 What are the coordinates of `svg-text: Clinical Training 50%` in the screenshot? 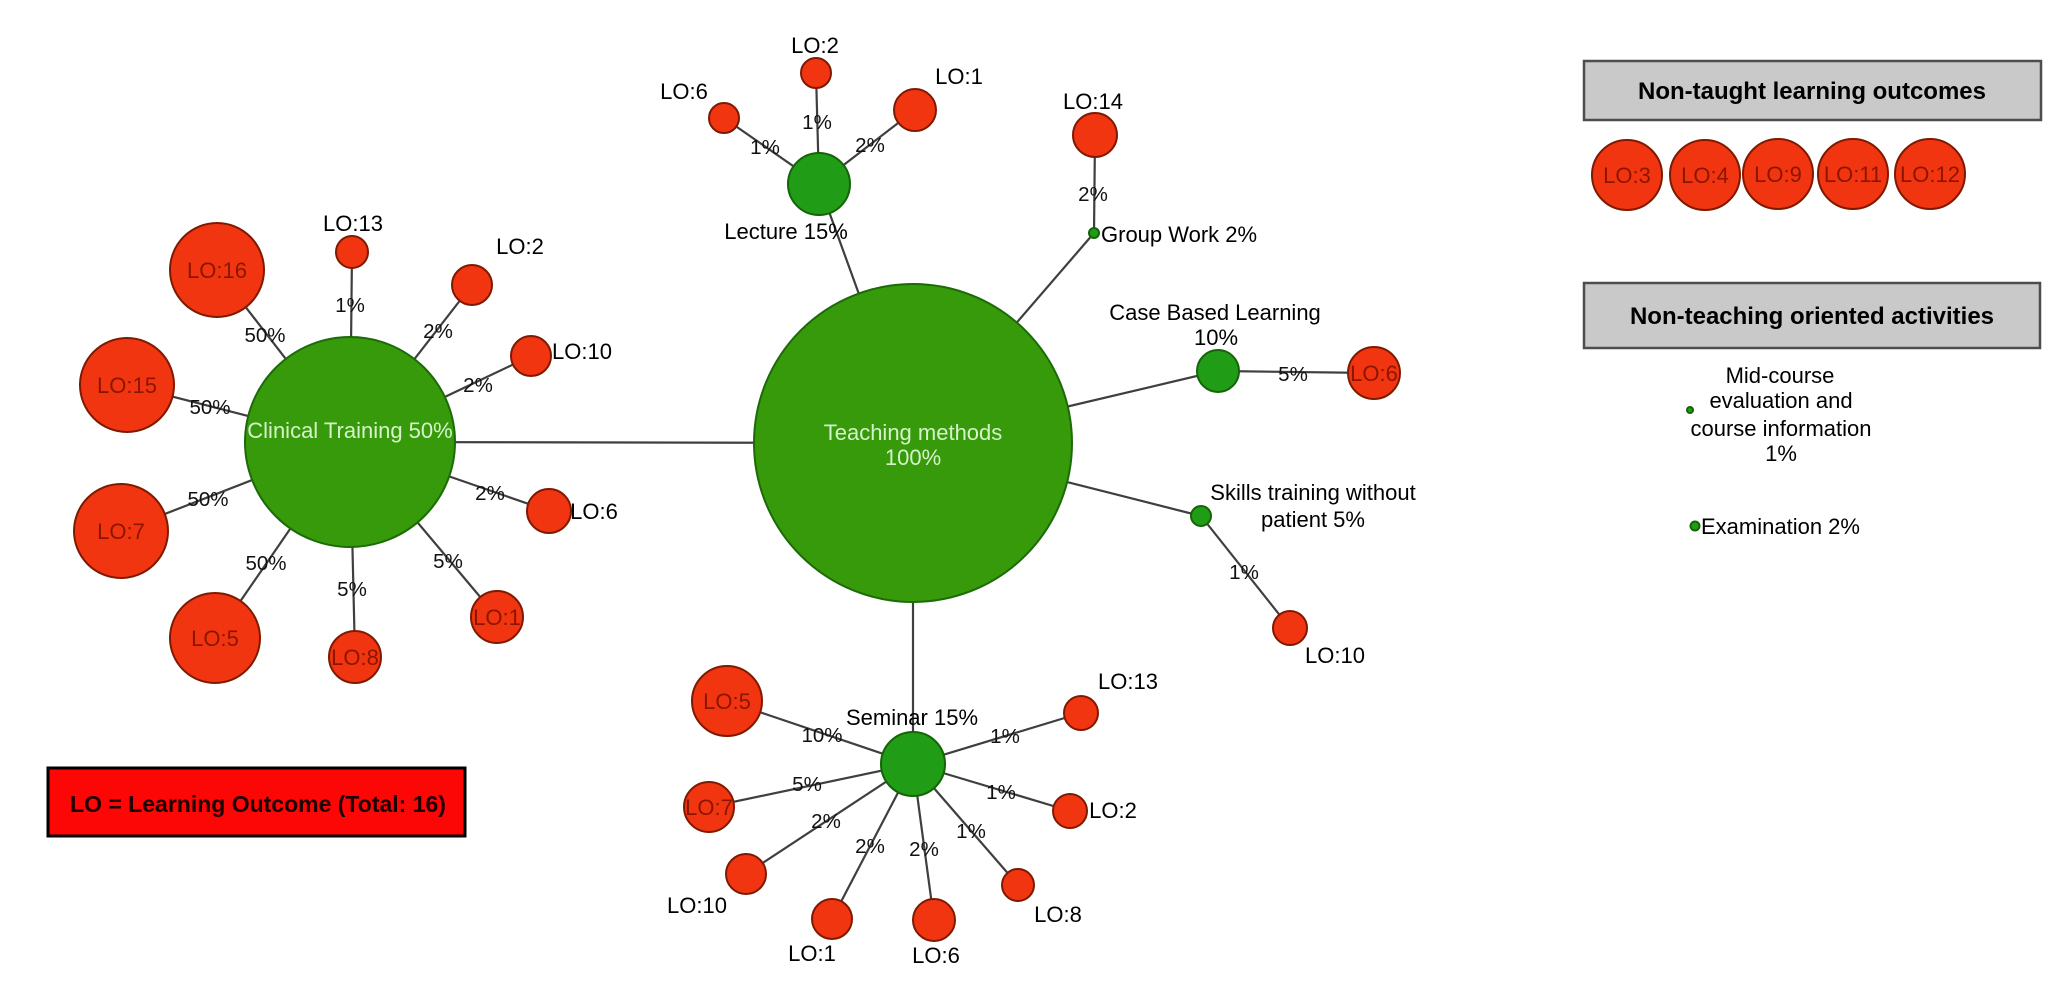 It's located at (349, 430).